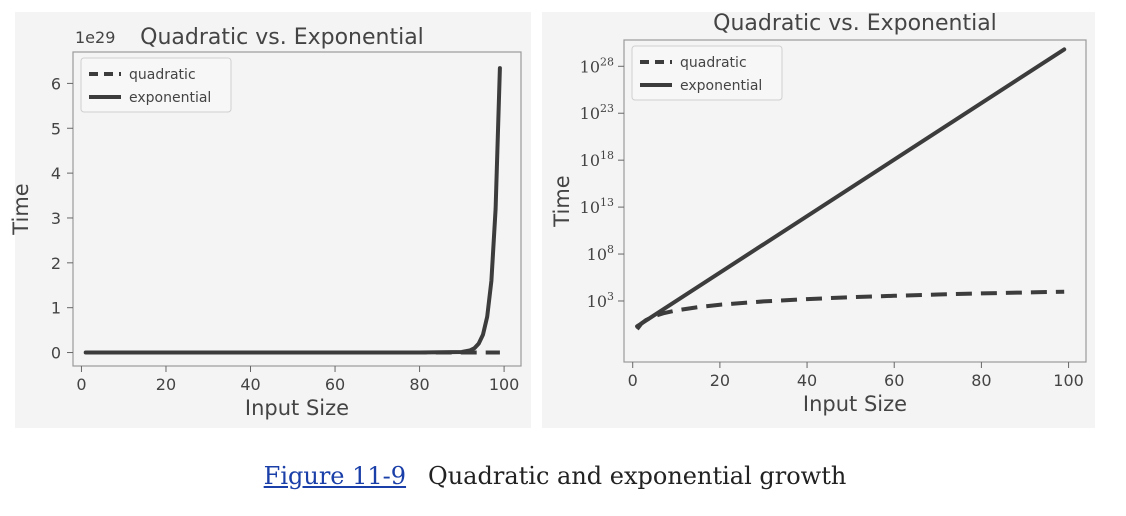 The height and width of the screenshot is (516, 1126). I want to click on y-tick-label: 4, so click(56, 173).